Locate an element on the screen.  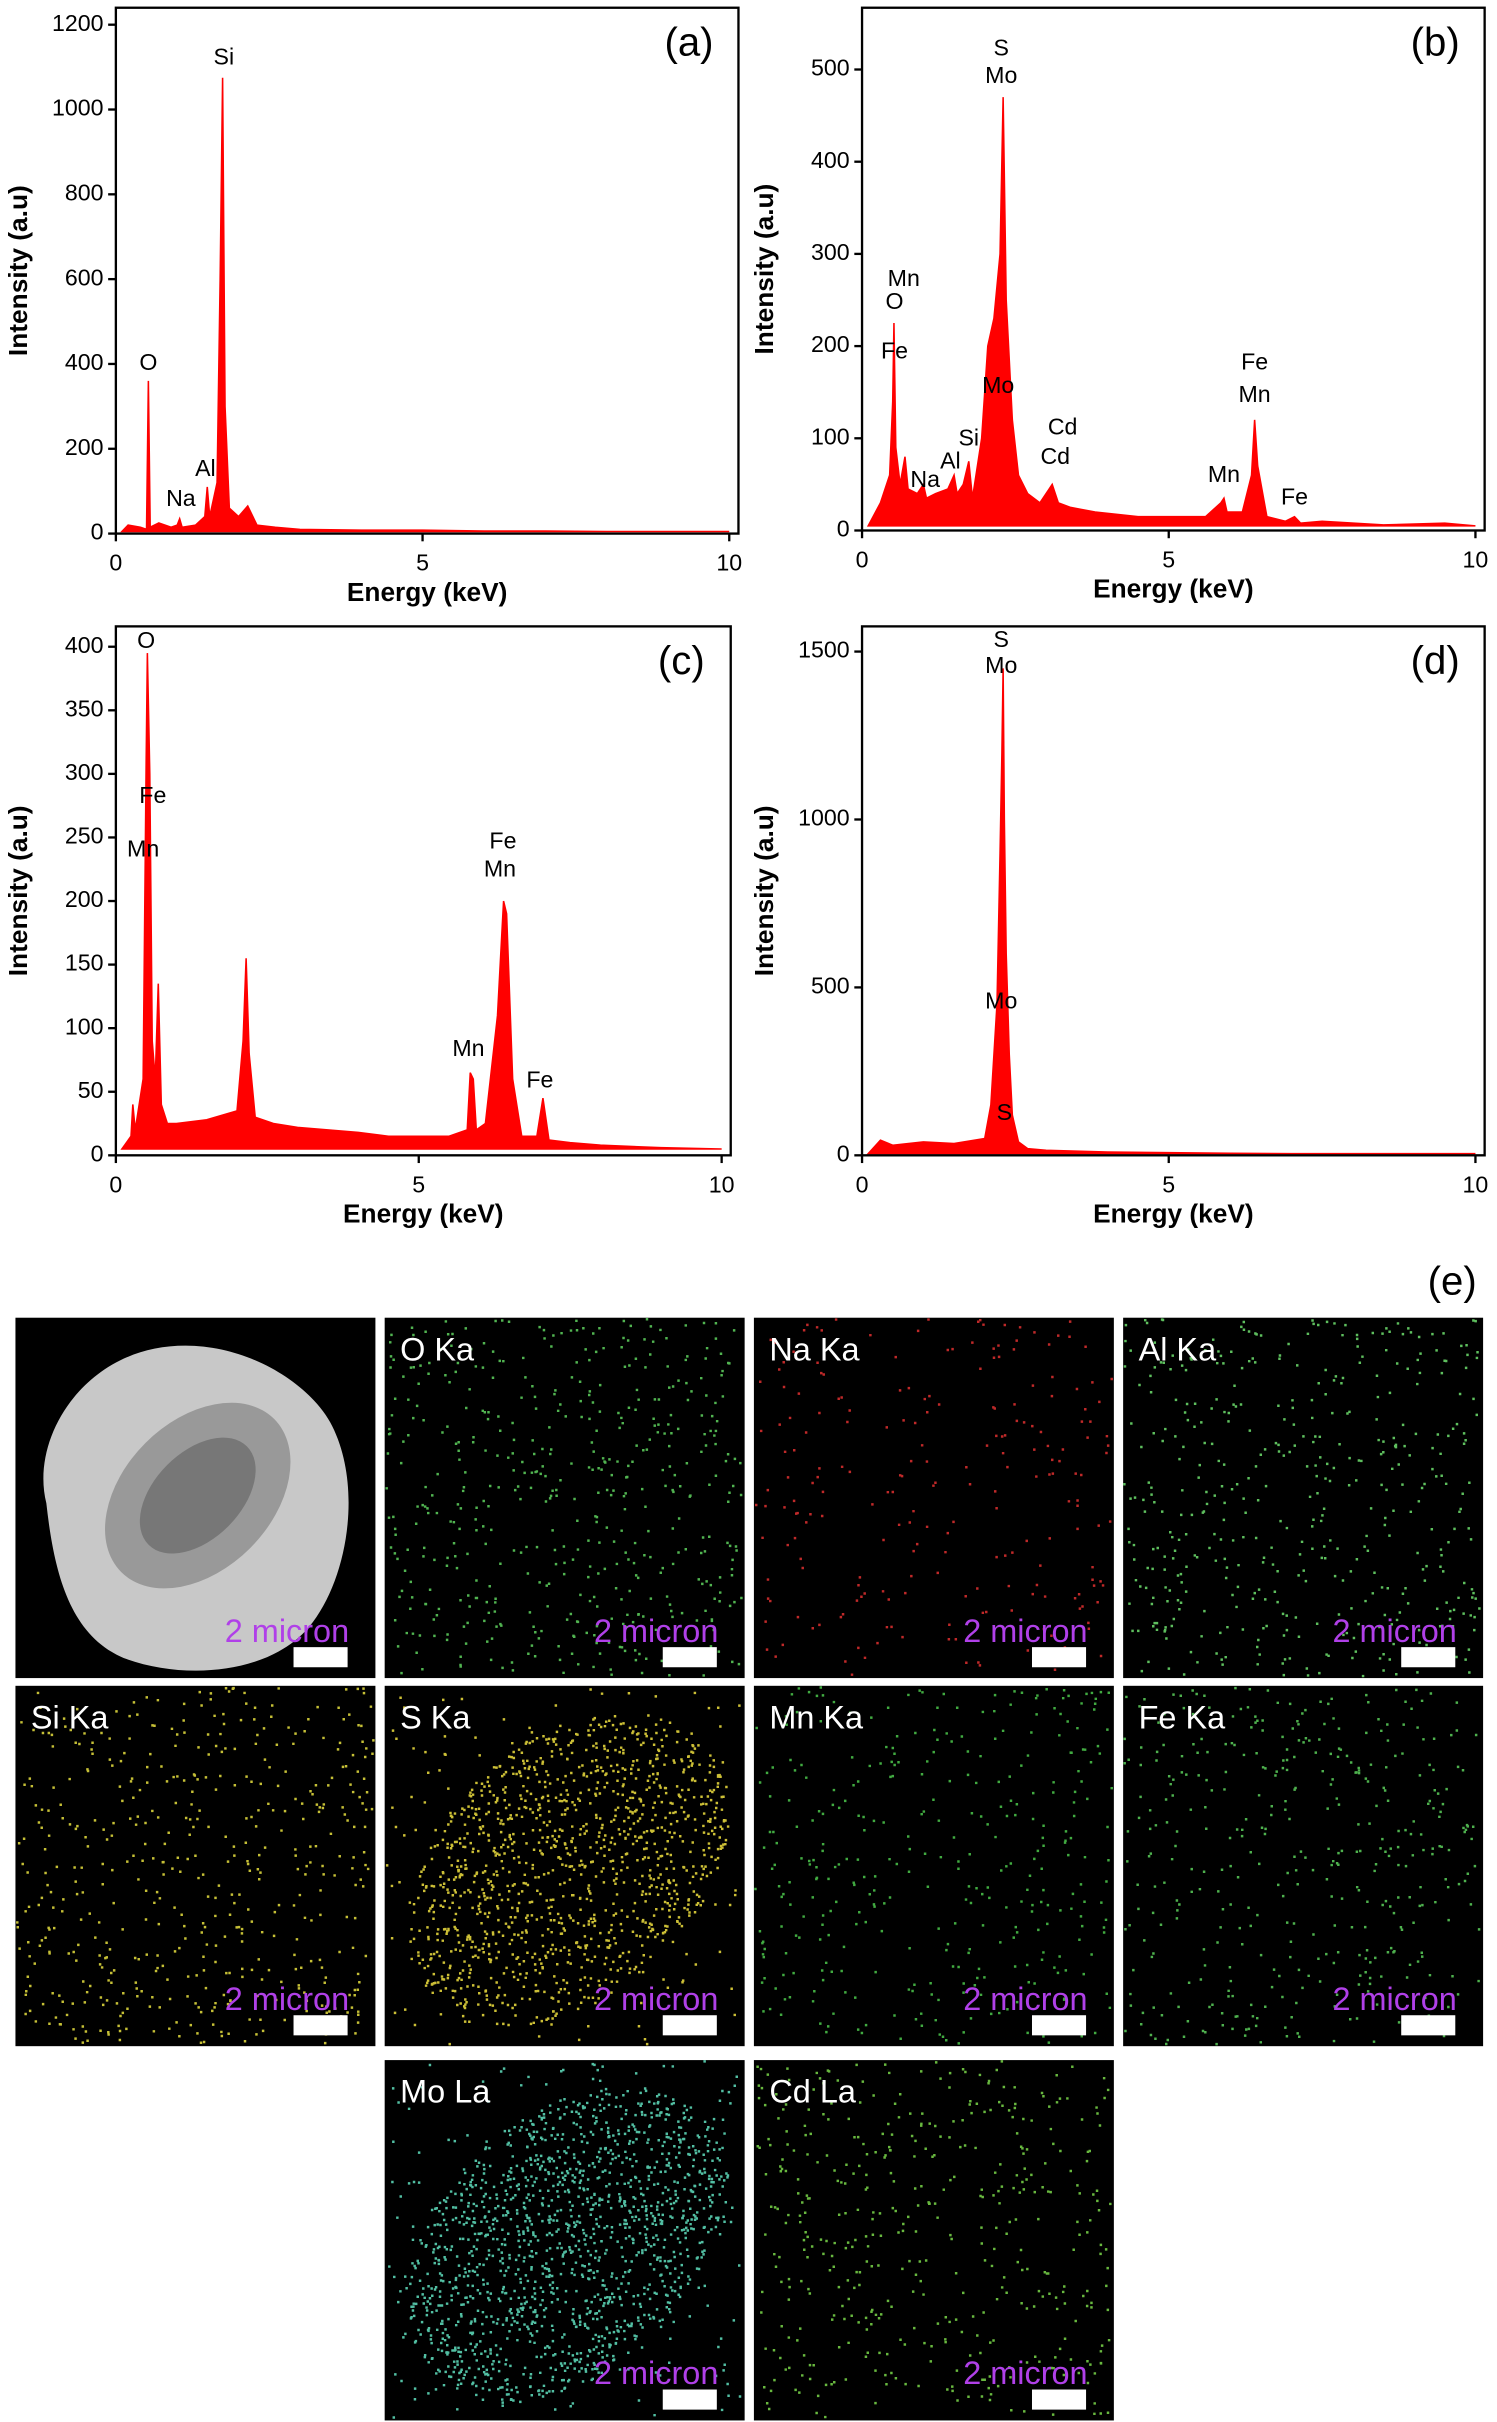
map-title: S Ka is located at coordinates (435, 1717).